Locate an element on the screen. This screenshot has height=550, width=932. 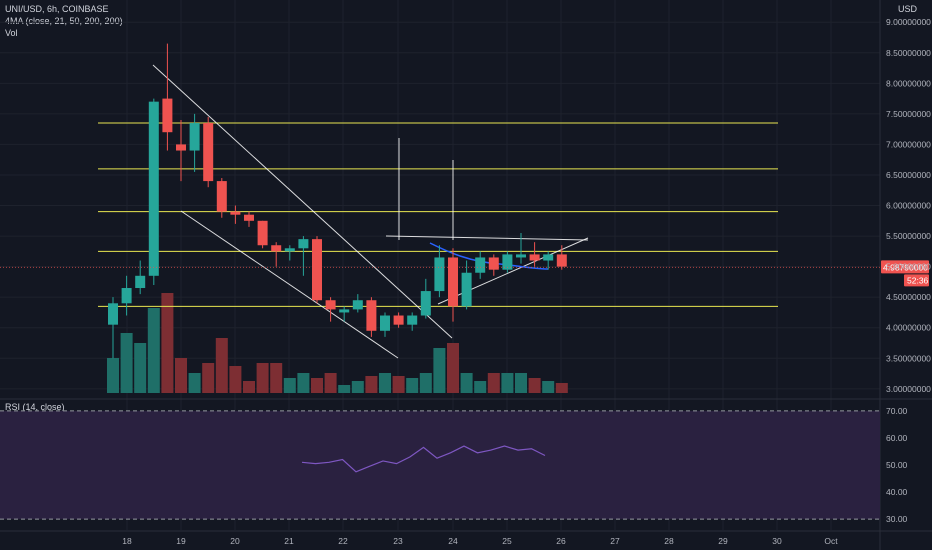
price-tick-label: 8.50000000 is located at coordinates (908, 53).